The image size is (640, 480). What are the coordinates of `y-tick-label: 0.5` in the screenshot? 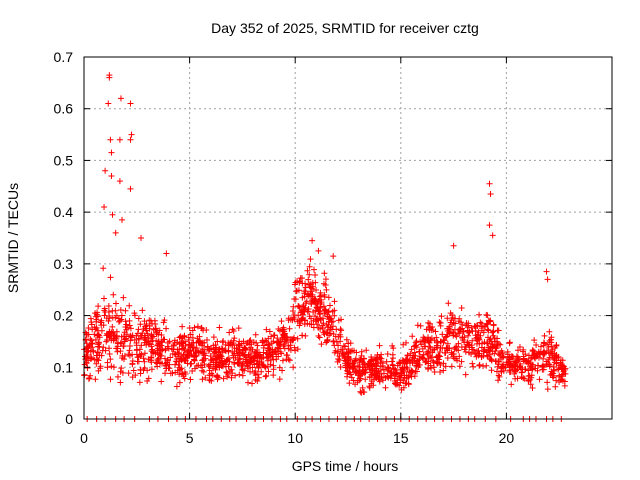 It's located at (64, 160).